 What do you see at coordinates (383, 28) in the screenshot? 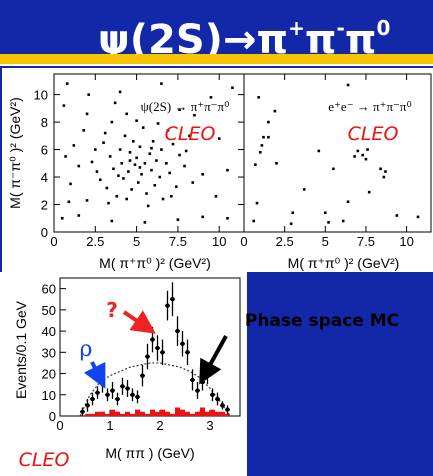
I see `title-sup: 0` at bounding box center [383, 28].